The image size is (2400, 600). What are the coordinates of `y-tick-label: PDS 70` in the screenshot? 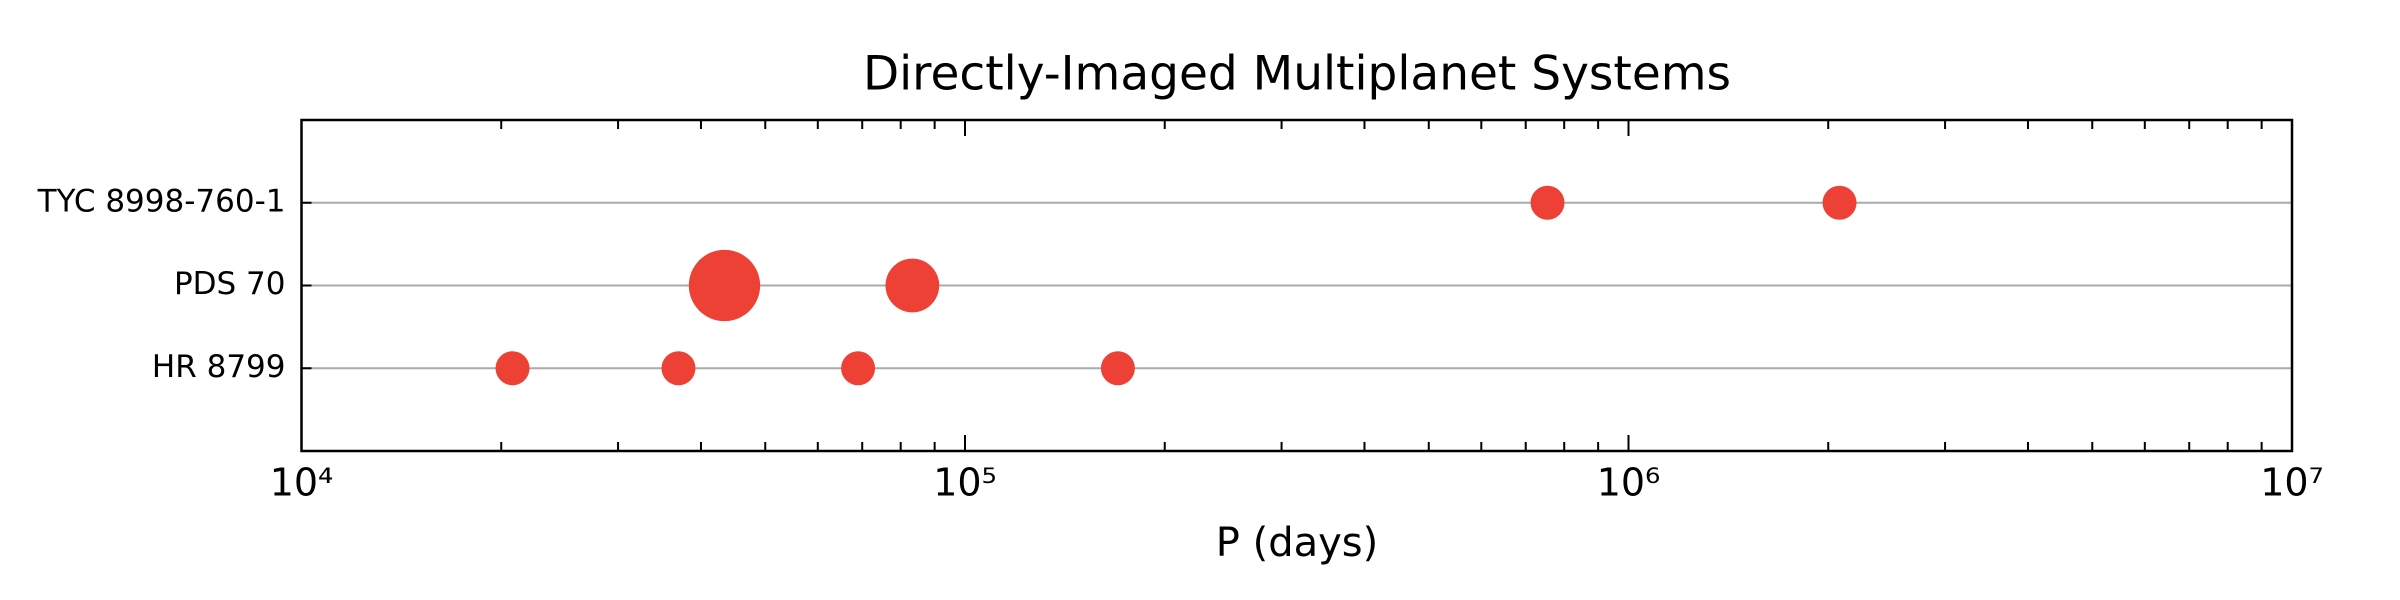 It's located at (230, 284).